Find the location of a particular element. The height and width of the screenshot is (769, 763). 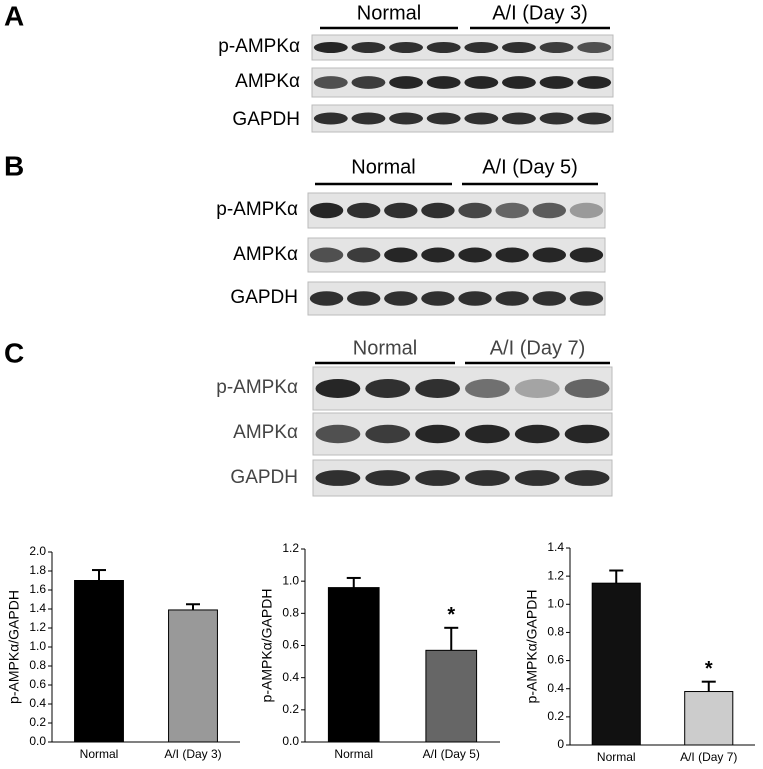

y-tick-label: 1.8 is located at coordinates (37, 570).